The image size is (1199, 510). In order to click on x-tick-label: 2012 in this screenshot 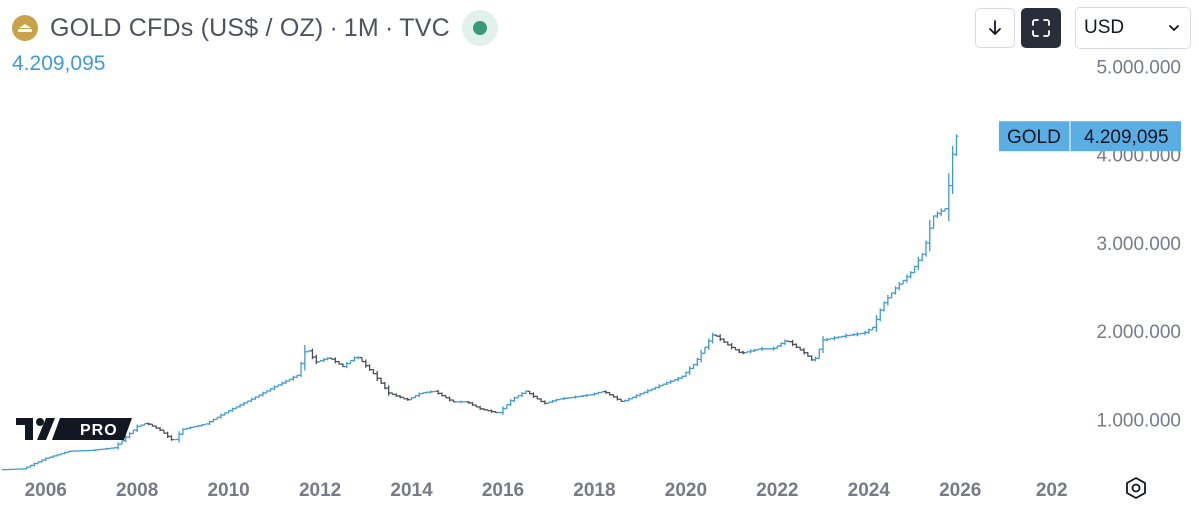, I will do `click(320, 490)`.